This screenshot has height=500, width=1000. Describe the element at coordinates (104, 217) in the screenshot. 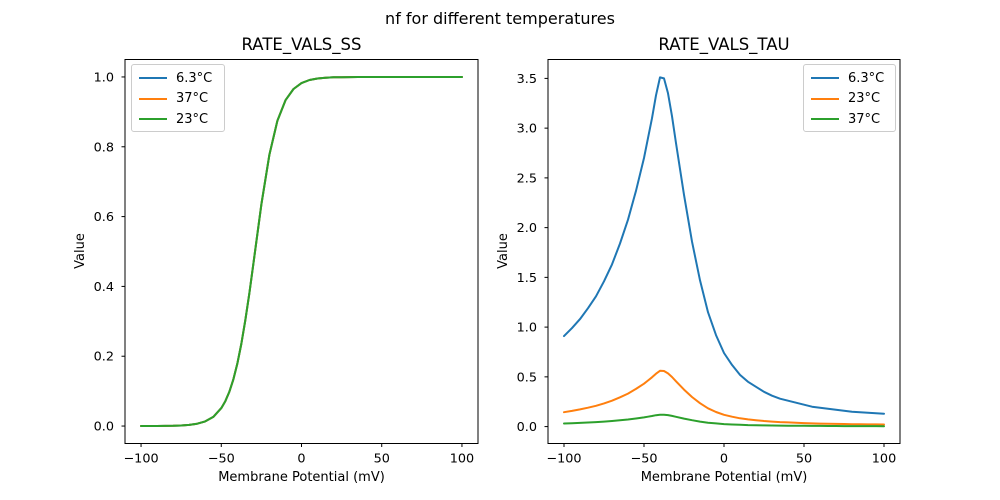

I see `y-tick-label: 0.6` at that location.